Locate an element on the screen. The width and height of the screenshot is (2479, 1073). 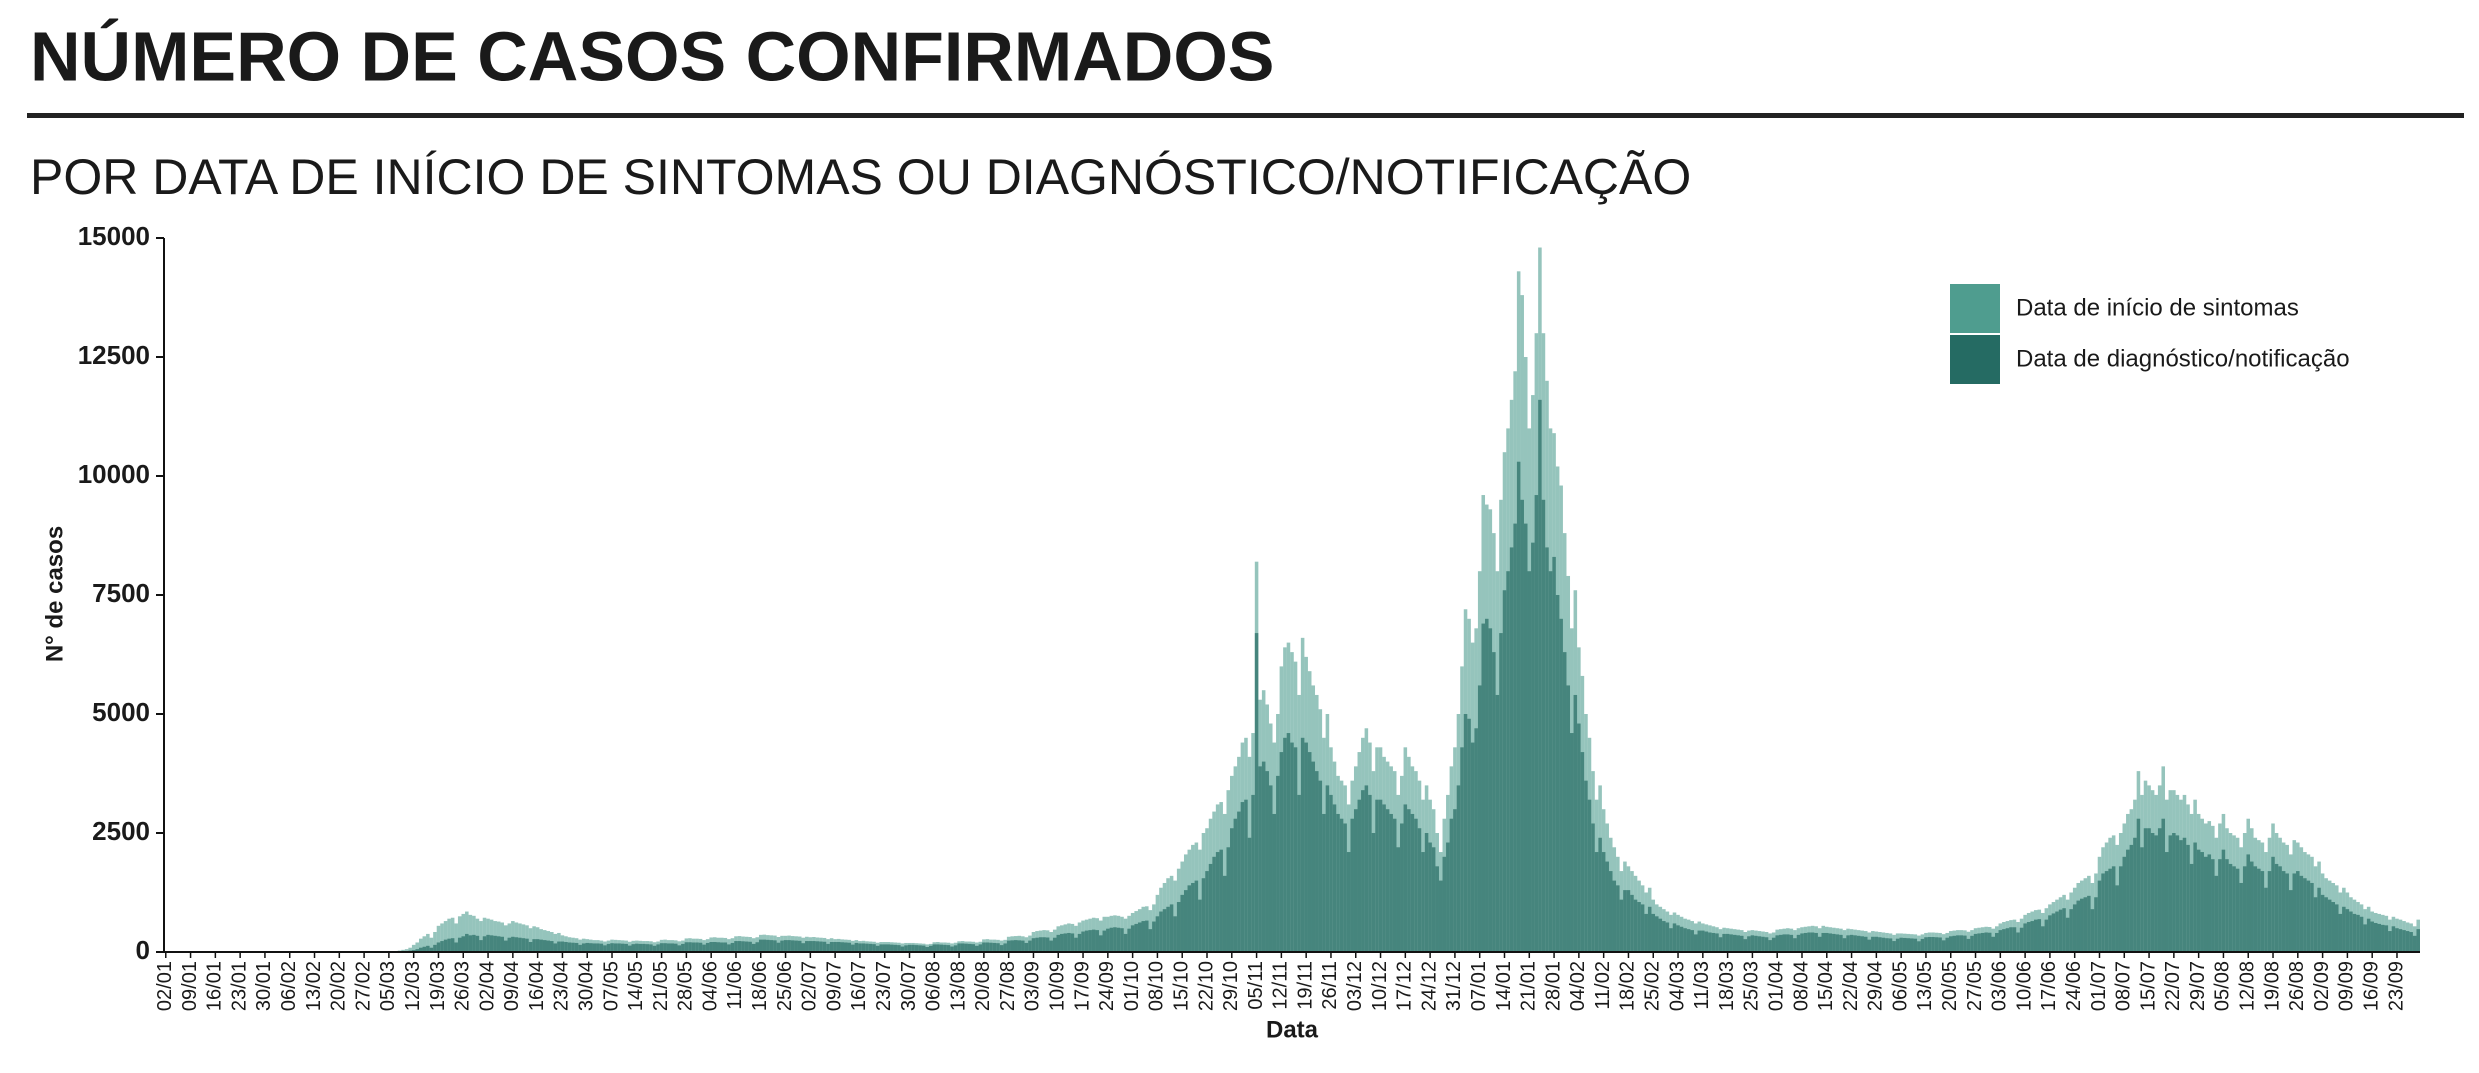
x-tick-label: 16/09 is located at coordinates (2371, 986).